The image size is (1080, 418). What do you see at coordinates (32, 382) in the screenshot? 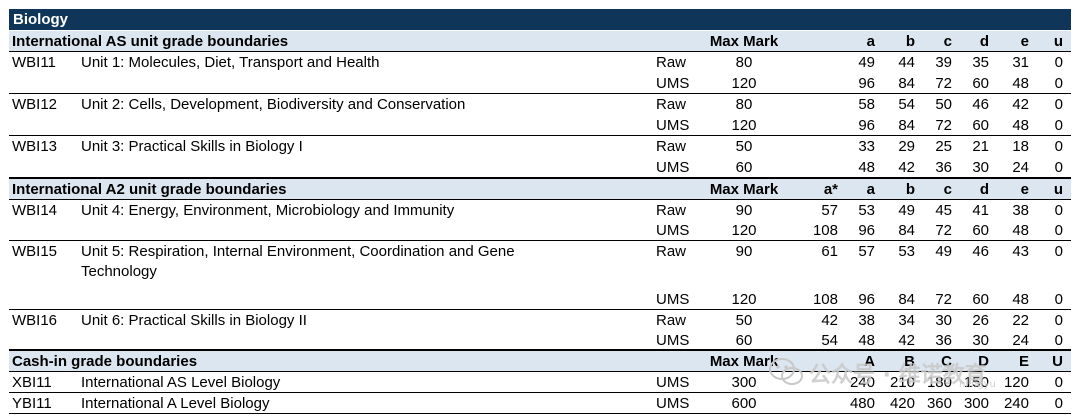
I see `unit-code: XBI11` at bounding box center [32, 382].